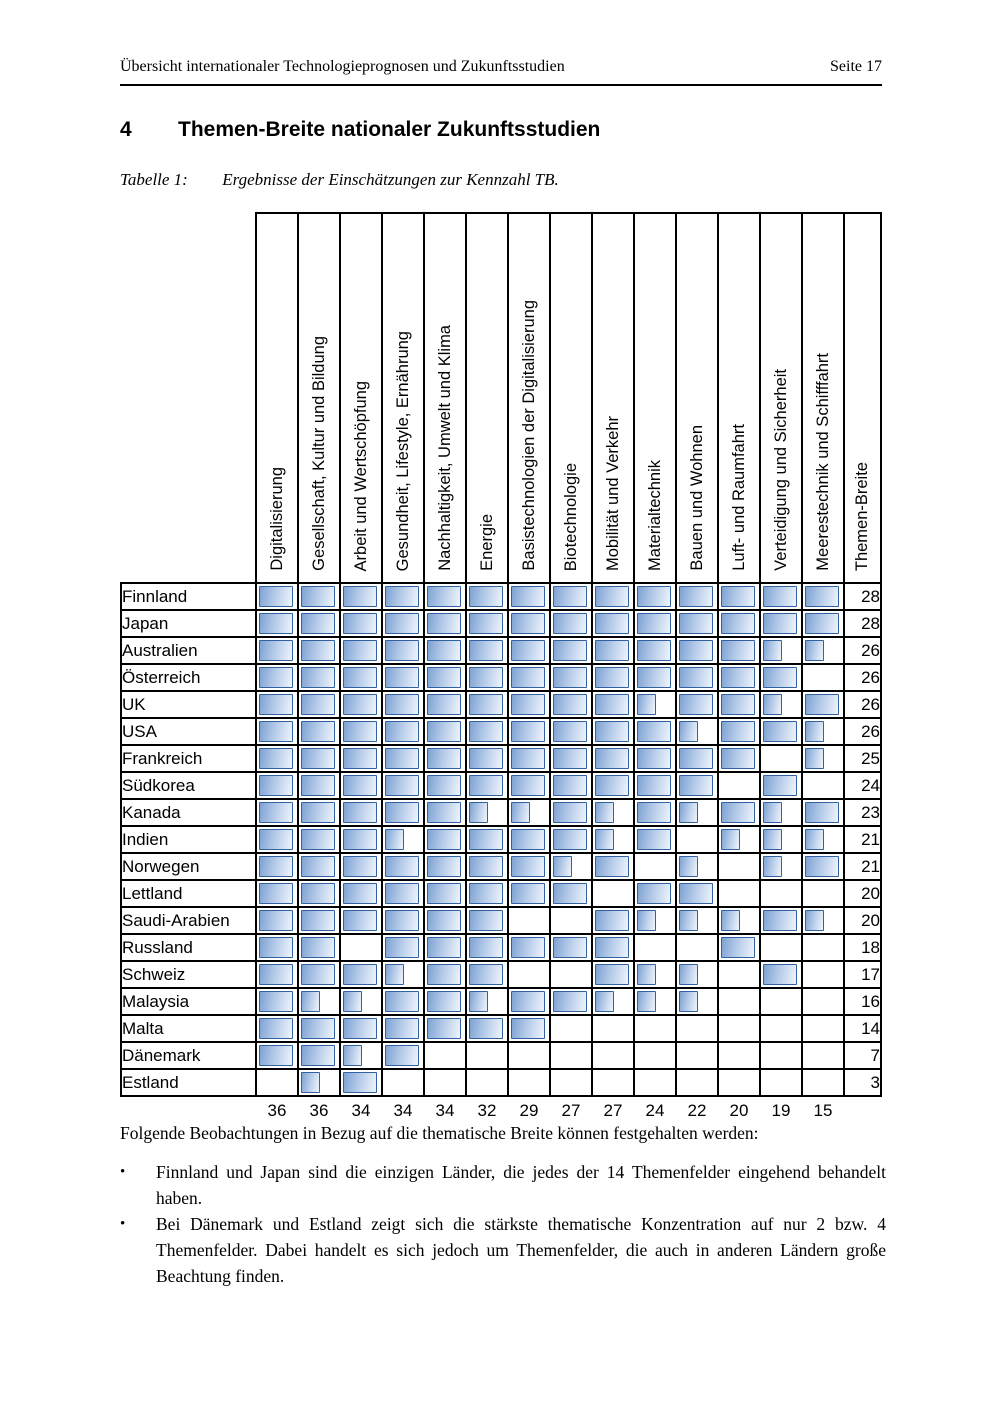 Image resolution: width=1000 pixels, height=1414 pixels. What do you see at coordinates (501, 704) in the screenshot?
I see `table-row: UK 26` at bounding box center [501, 704].